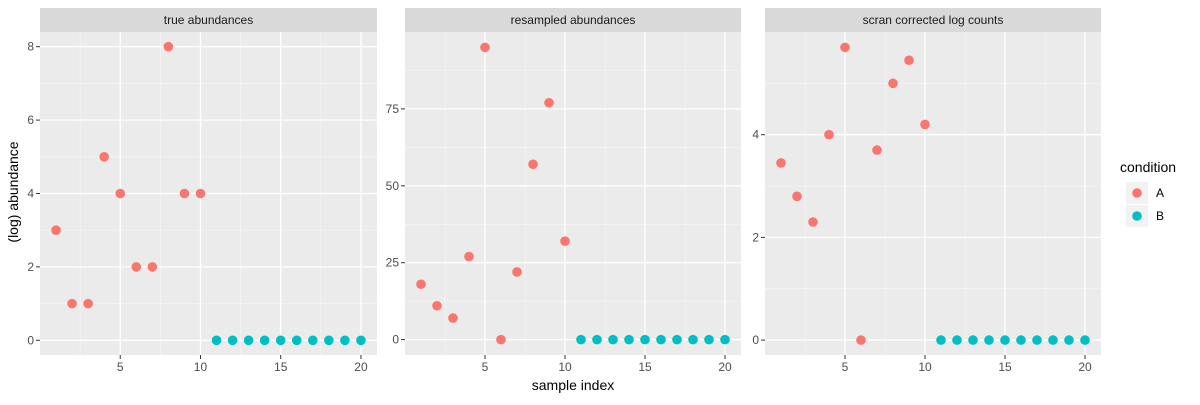 The height and width of the screenshot is (405, 1200). Describe the element at coordinates (393, 263) in the screenshot. I see `y-tick-label: 25` at that location.